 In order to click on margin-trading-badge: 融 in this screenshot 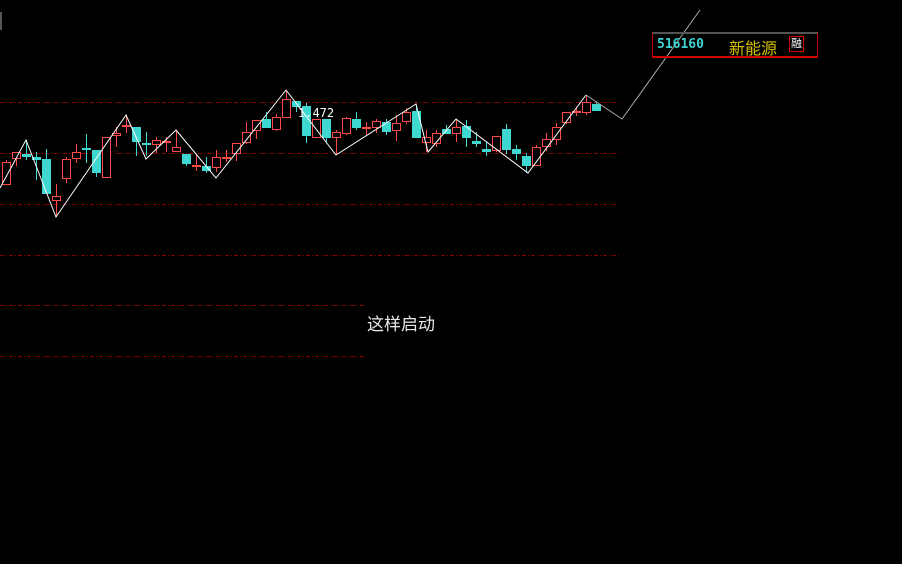, I will do `click(796, 44)`.